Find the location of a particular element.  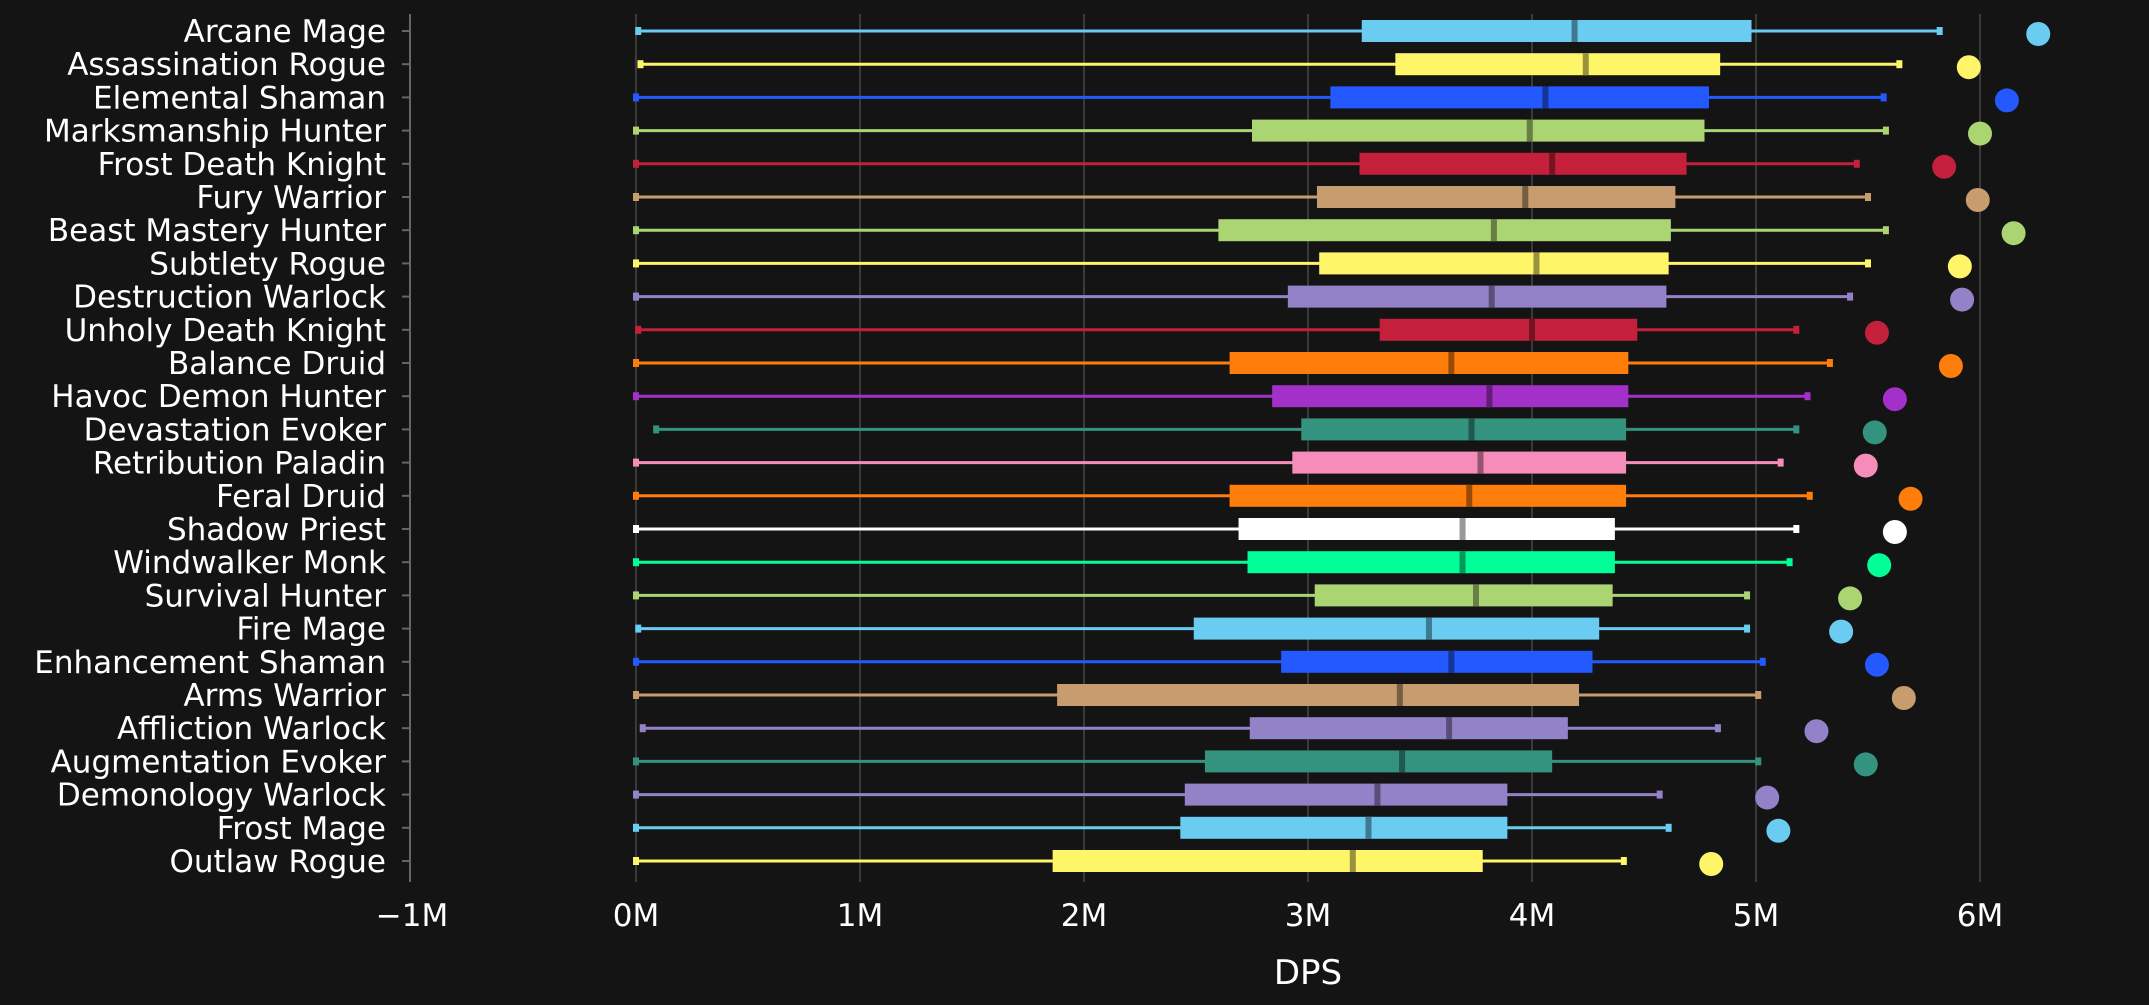

series-arms-warrior is located at coordinates (1274, 697).